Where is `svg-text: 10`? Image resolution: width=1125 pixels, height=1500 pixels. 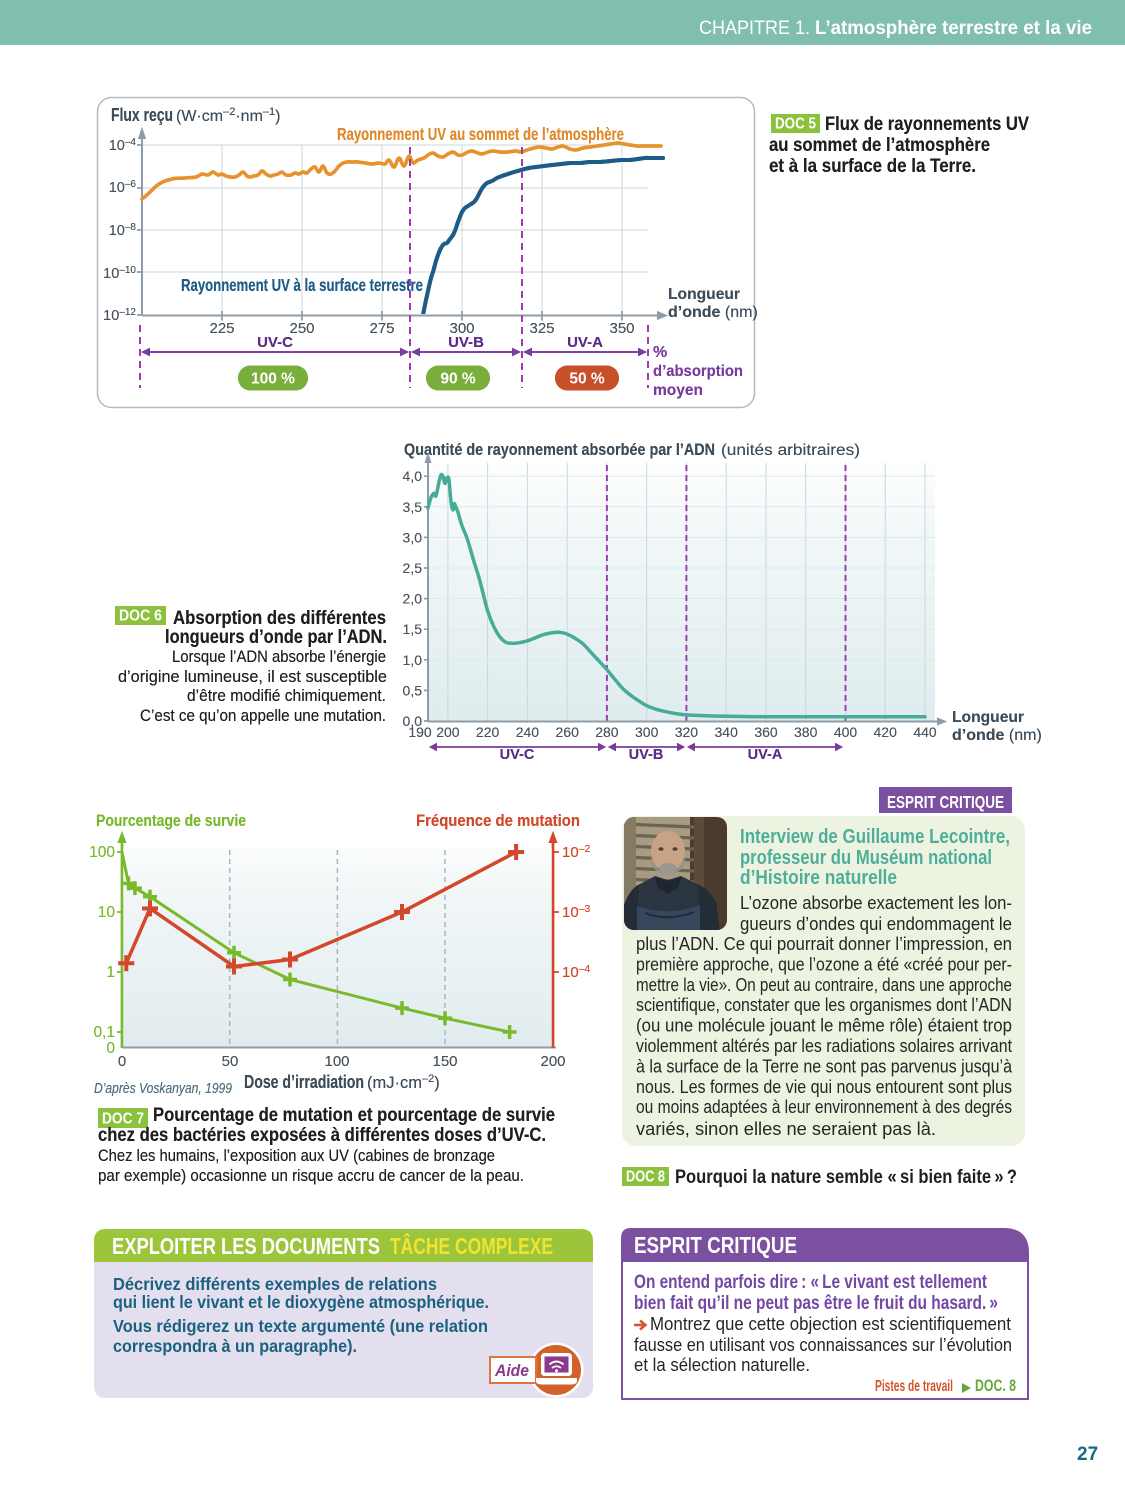
svg-text: 10 is located at coordinates (107, 912).